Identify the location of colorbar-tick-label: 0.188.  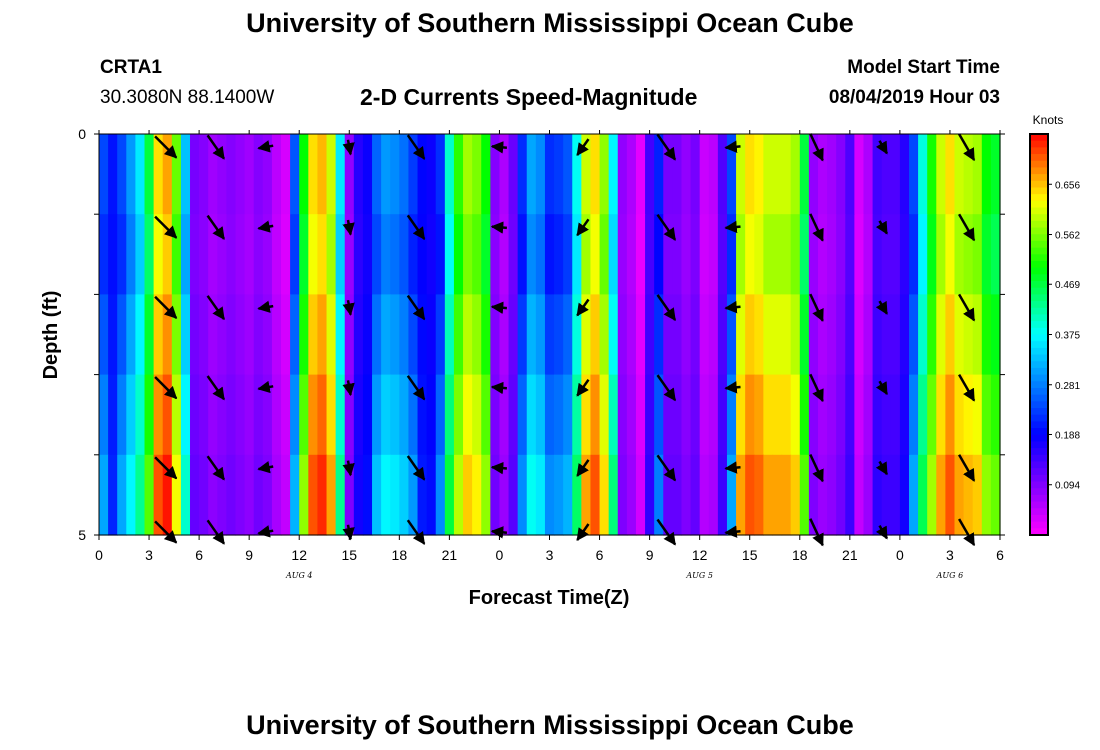
(1067, 435).